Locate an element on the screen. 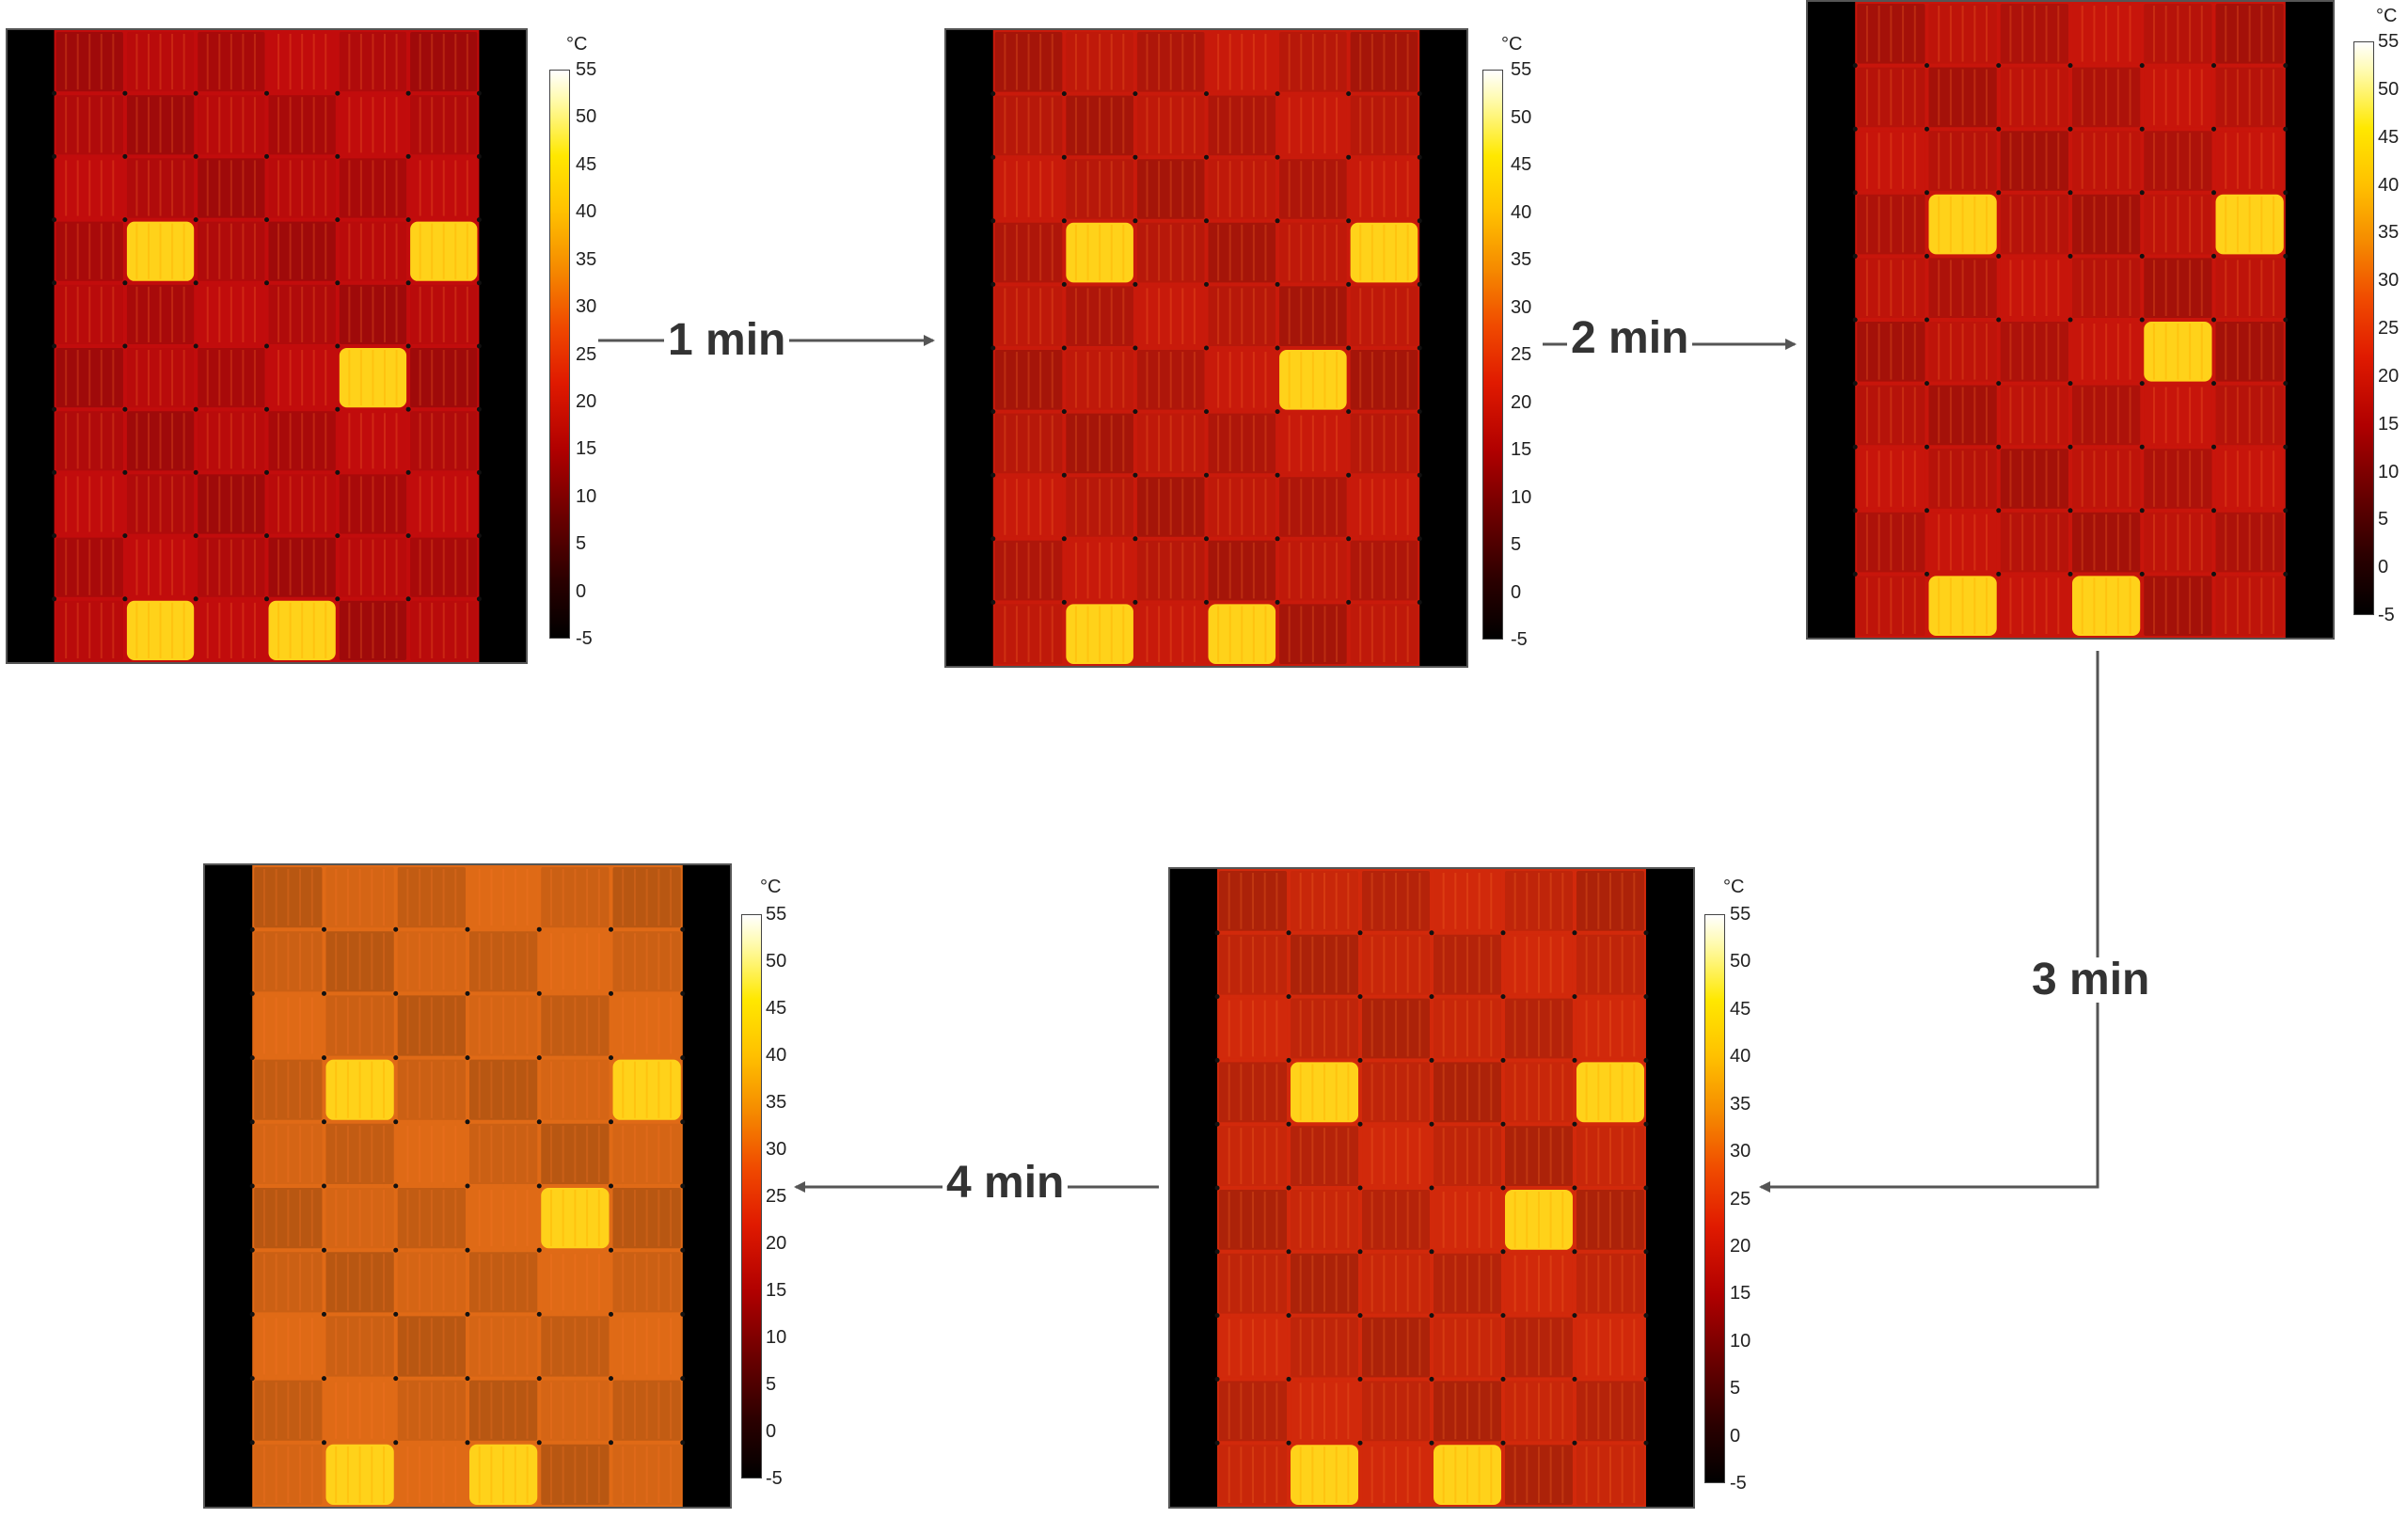 The image size is (2408, 1518). colorbar-tick-label: 15 is located at coordinates (777, 1291).